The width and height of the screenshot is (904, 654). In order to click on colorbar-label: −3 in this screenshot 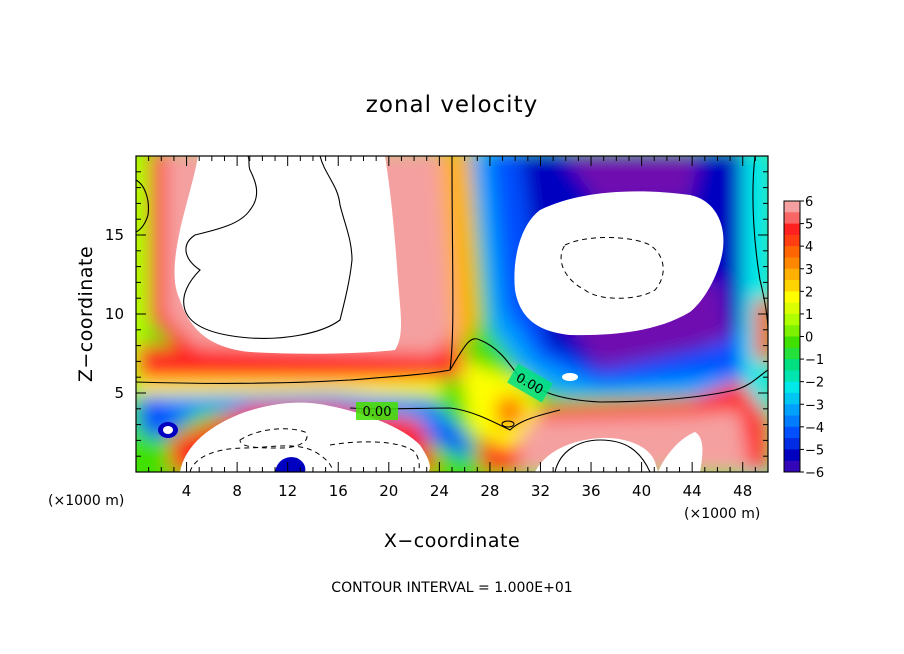, I will do `click(814, 405)`.